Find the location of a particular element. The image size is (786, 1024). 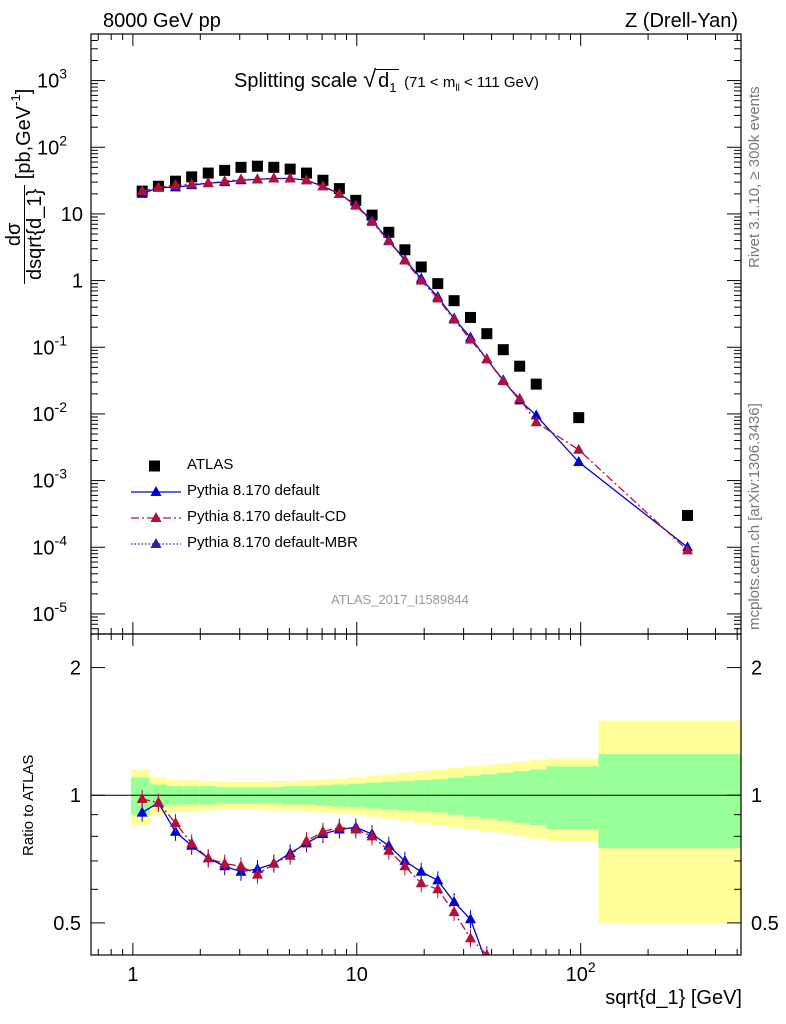

y-tick-label: 1 is located at coordinates (77, 282).